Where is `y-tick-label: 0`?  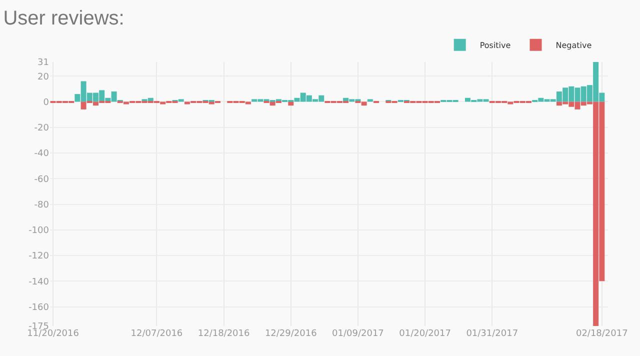 y-tick-label: 0 is located at coordinates (46, 103).